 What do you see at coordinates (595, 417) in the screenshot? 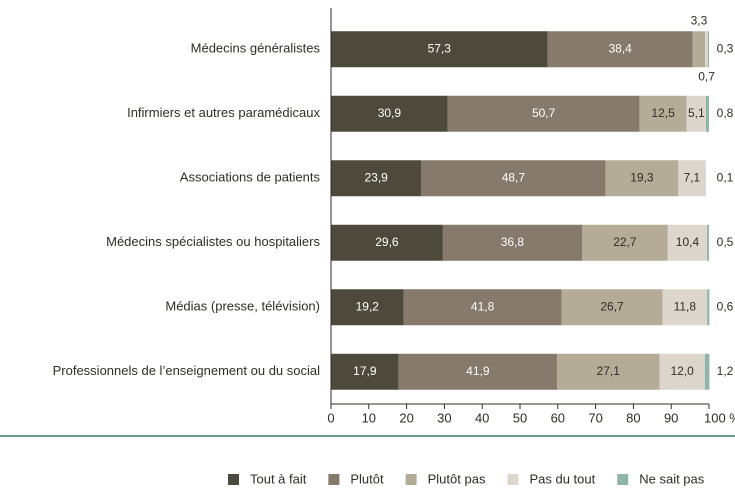
I see `x-tick-label: 70` at bounding box center [595, 417].